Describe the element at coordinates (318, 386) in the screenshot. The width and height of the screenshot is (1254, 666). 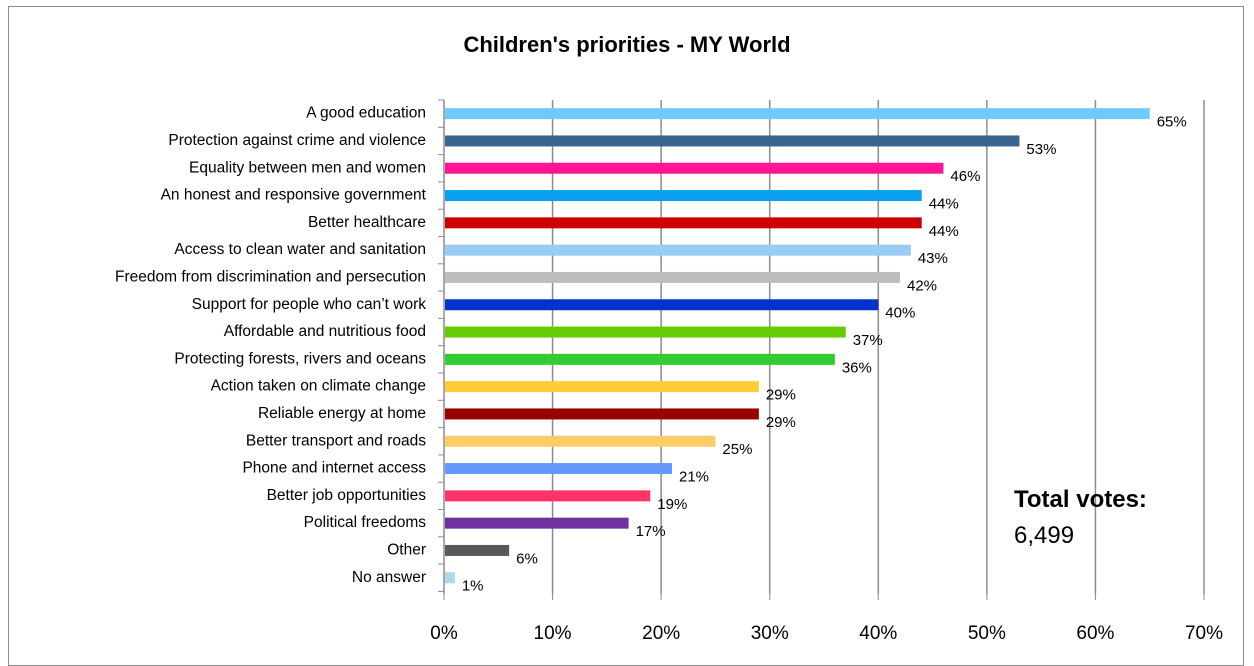
I see `category-label: Action taken on climate change` at that location.